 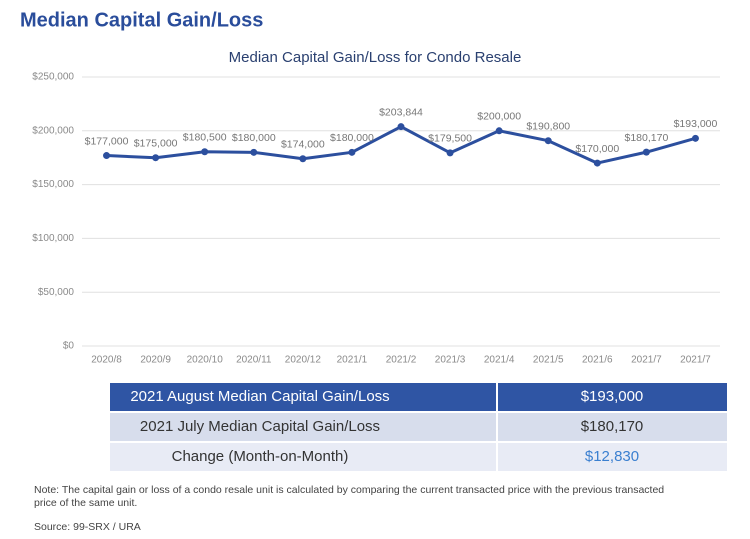 What do you see at coordinates (260, 426) in the screenshot?
I see `table-cell: 2021 July Median Capital Gain/Loss` at bounding box center [260, 426].